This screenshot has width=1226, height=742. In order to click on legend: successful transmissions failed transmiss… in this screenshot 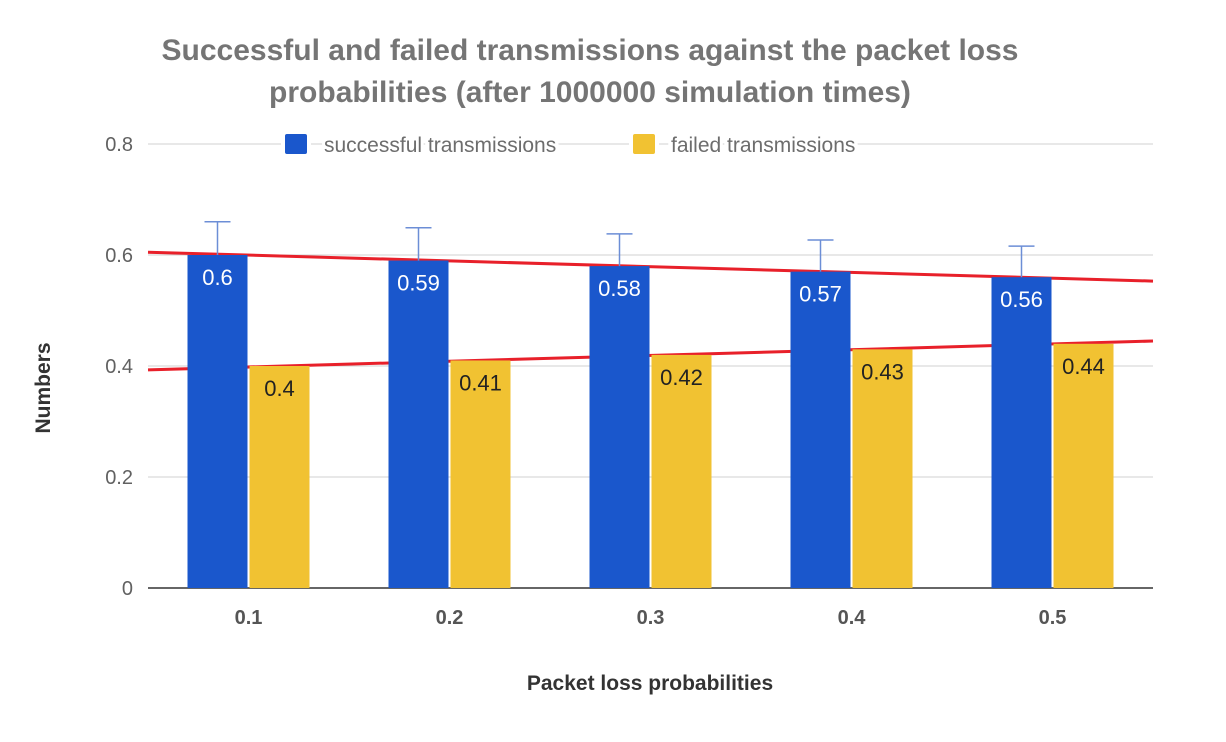, I will do `click(569, 145)`.